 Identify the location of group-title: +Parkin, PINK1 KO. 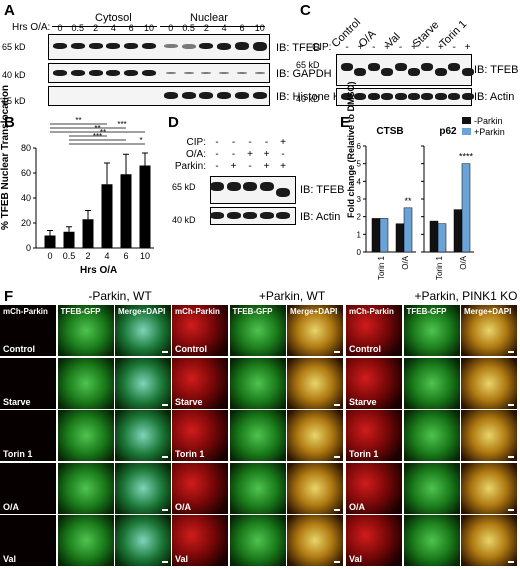
(466, 296).